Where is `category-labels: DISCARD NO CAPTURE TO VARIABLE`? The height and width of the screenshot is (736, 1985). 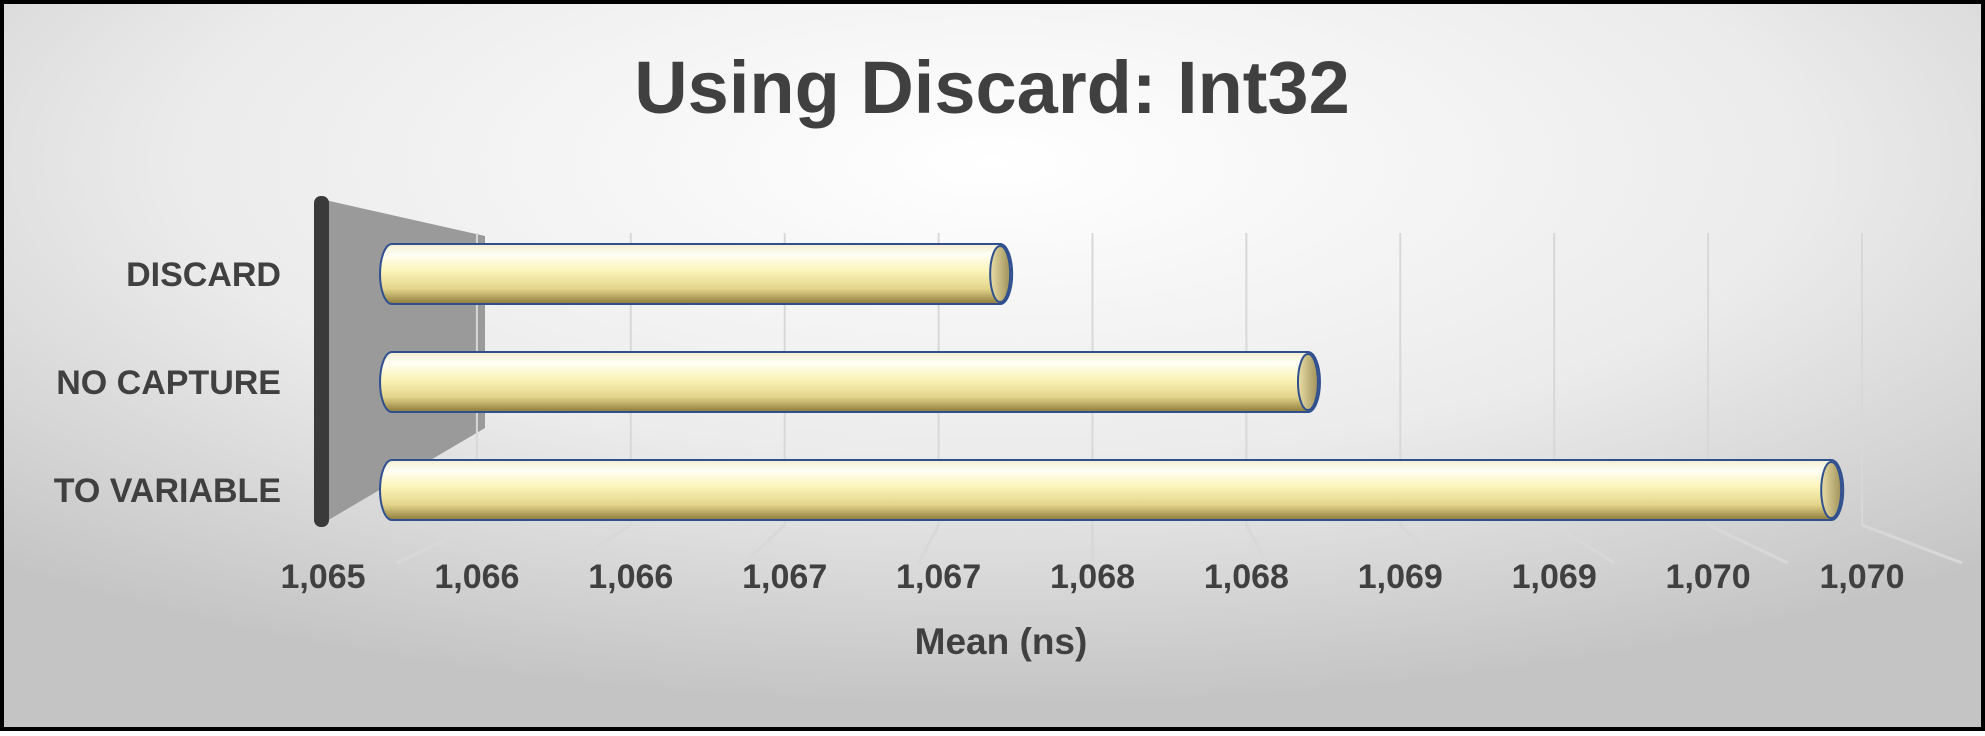
category-labels: DISCARD NO CAPTURE TO VARIABLE is located at coordinates (167, 383).